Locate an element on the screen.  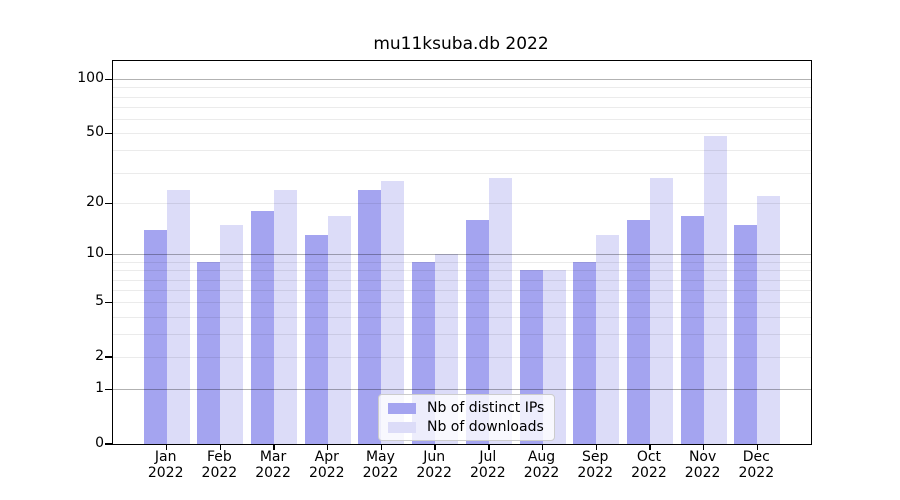
x-tick-label-may: May 2022 is located at coordinates (380, 465).